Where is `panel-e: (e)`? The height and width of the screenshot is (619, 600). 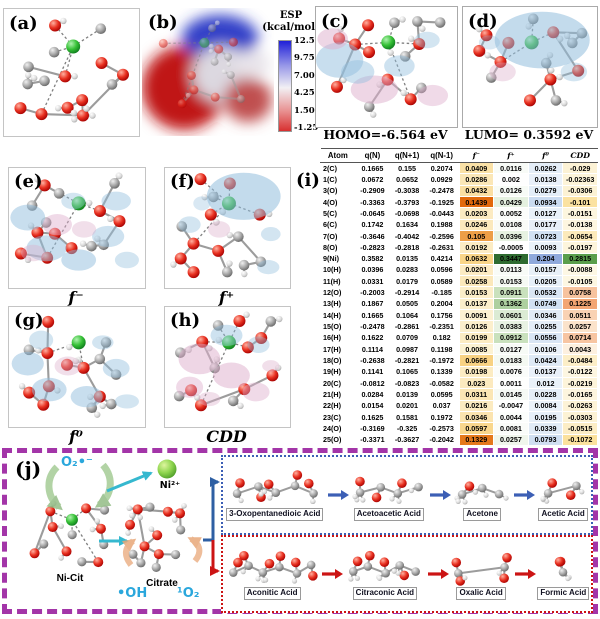
panel-e: (e) is located at coordinates (77, 228).